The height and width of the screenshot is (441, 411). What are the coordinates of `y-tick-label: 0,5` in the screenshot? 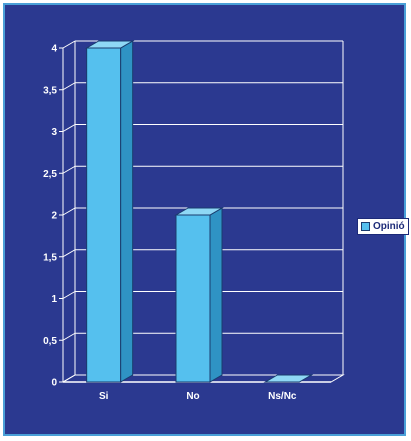 It's located at (50, 341).